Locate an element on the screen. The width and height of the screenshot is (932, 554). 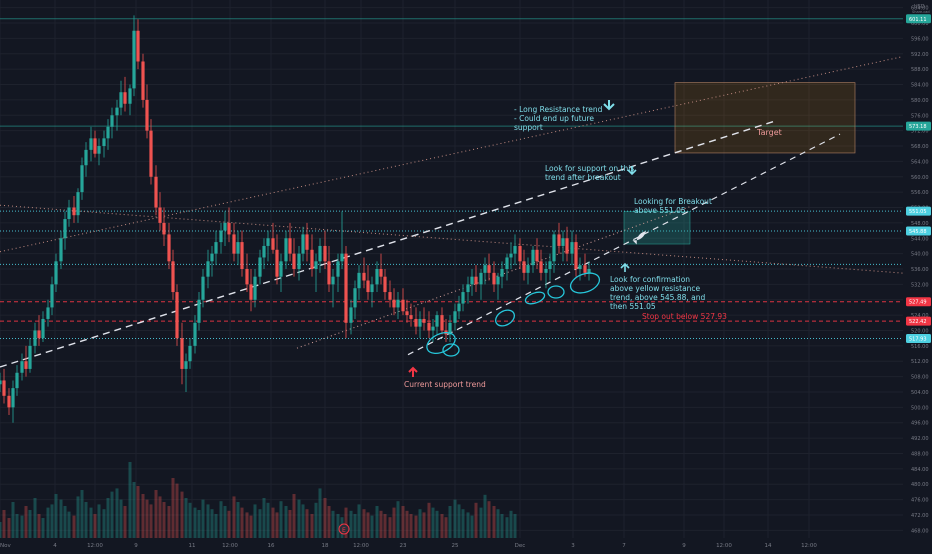
price-tick-label: 536.00 is located at coordinates (920, 270).